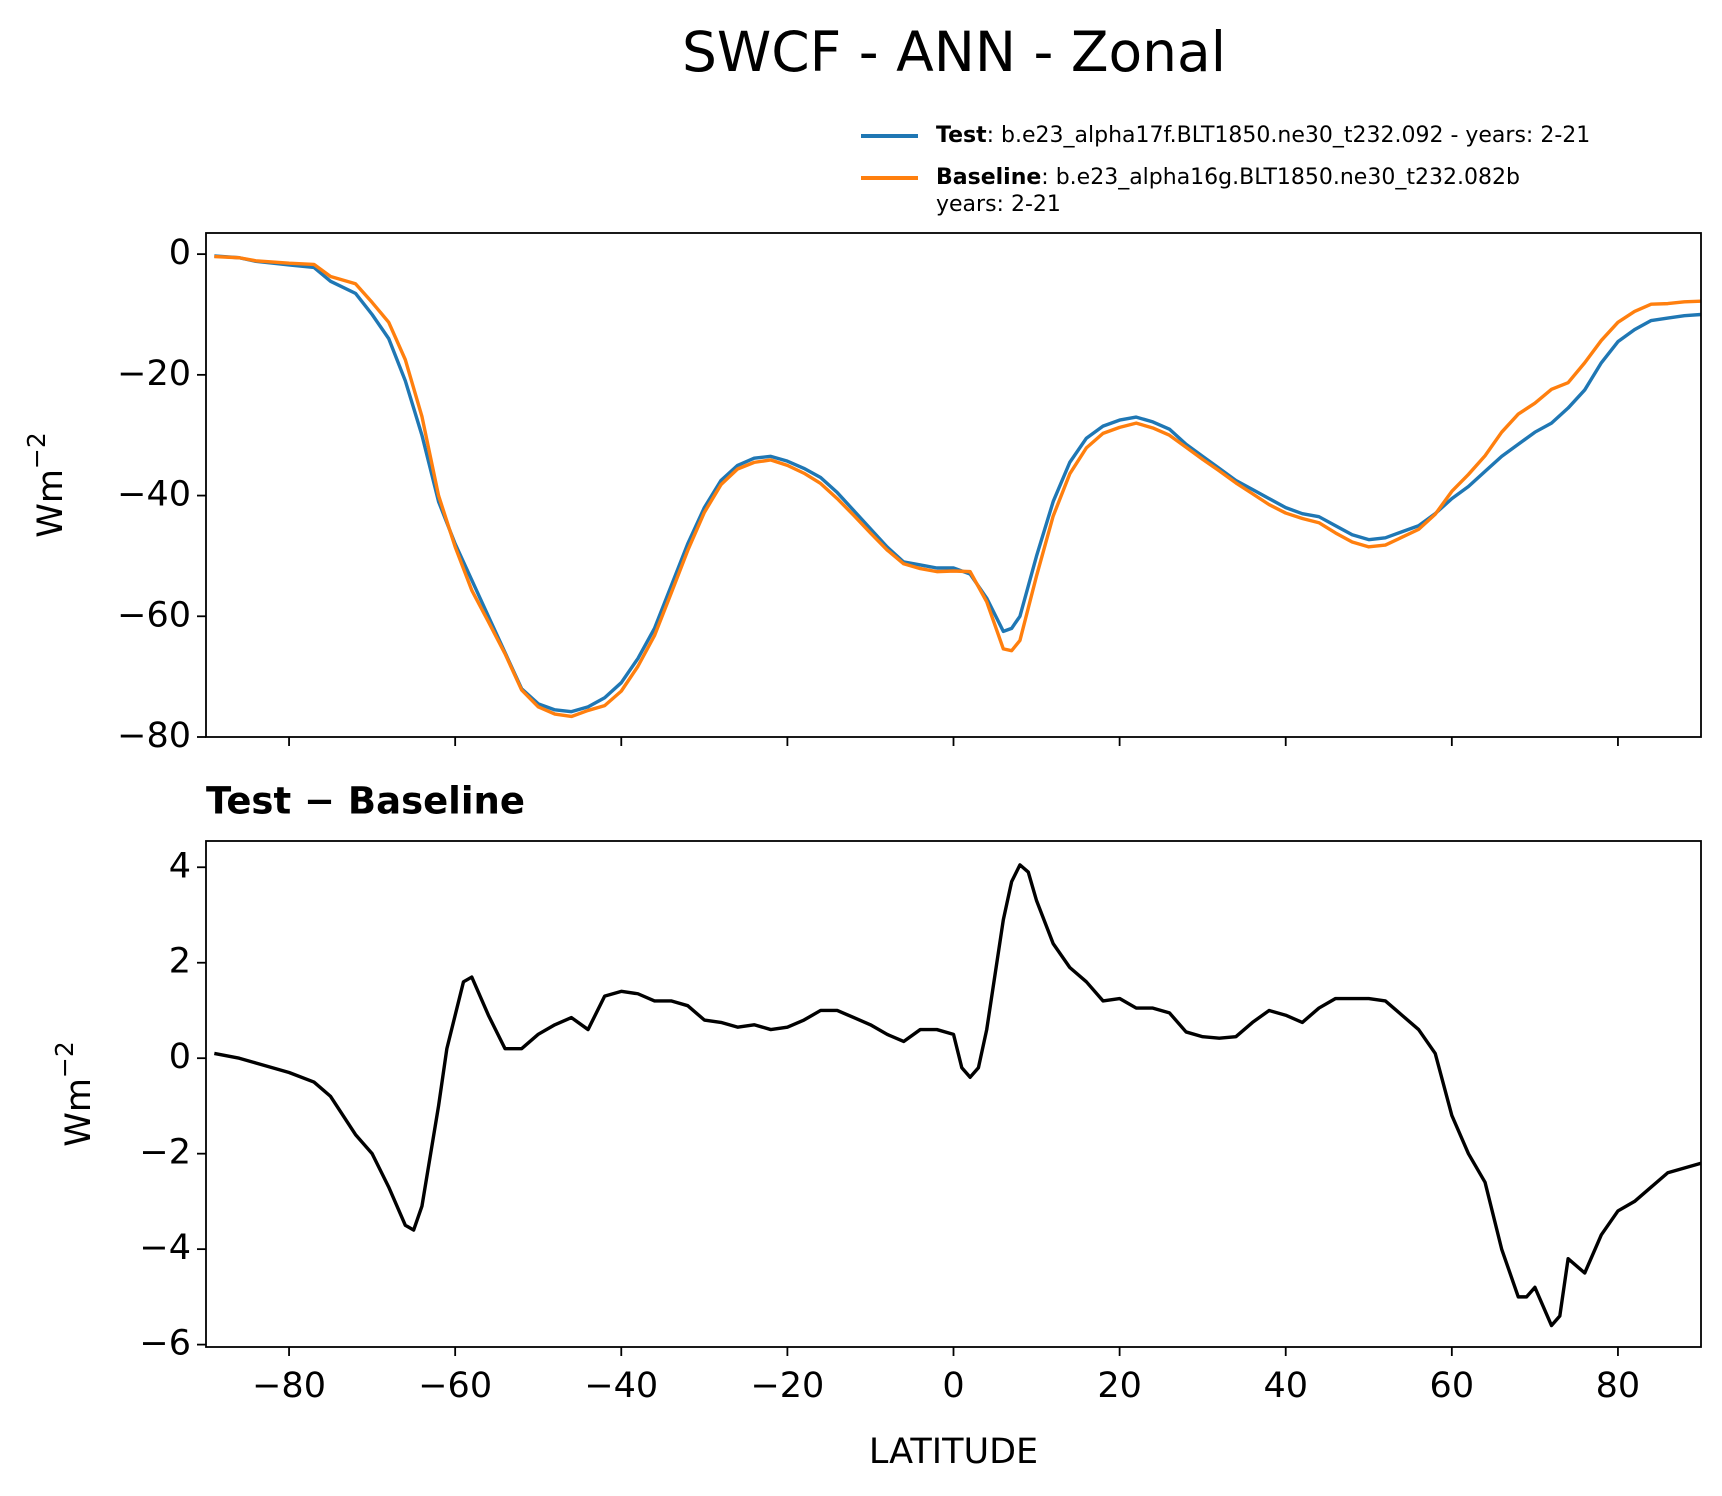 Image resolution: width=1722 pixels, height=1496 pixels. Describe the element at coordinates (1452, 1386) in the screenshot. I see `x-tick-label: 60` at that location.